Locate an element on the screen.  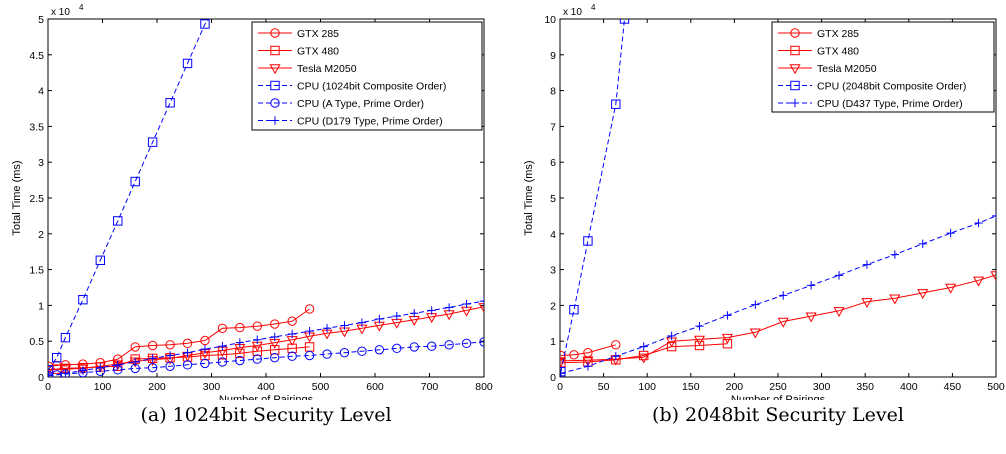
y-tick-label: 4.5 is located at coordinates (36, 56).